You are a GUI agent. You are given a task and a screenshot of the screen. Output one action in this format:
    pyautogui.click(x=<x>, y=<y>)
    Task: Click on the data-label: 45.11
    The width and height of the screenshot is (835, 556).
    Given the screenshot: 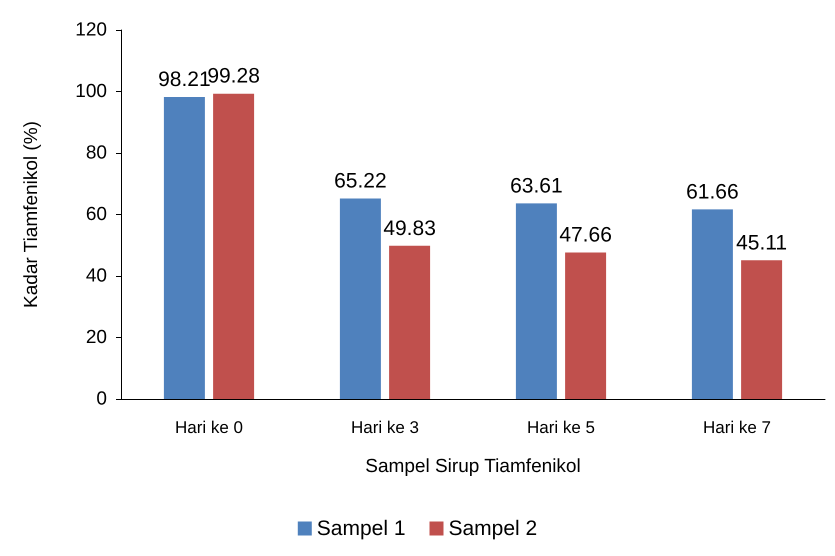 What is the action you would take?
    pyautogui.click(x=762, y=242)
    